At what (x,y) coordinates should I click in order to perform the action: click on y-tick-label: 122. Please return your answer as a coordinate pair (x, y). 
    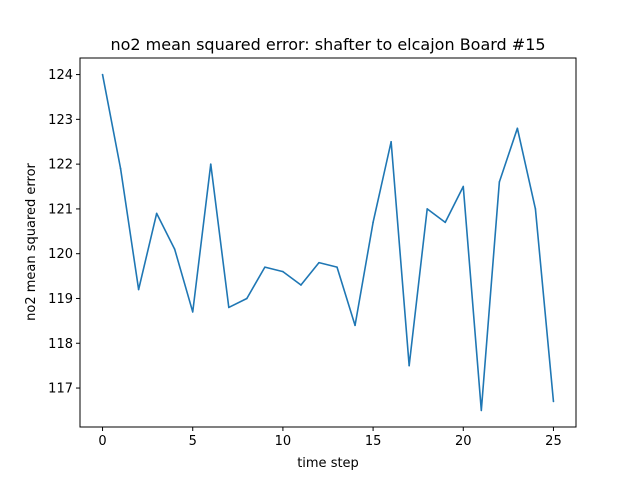
    Looking at the image, I should click on (60, 165).